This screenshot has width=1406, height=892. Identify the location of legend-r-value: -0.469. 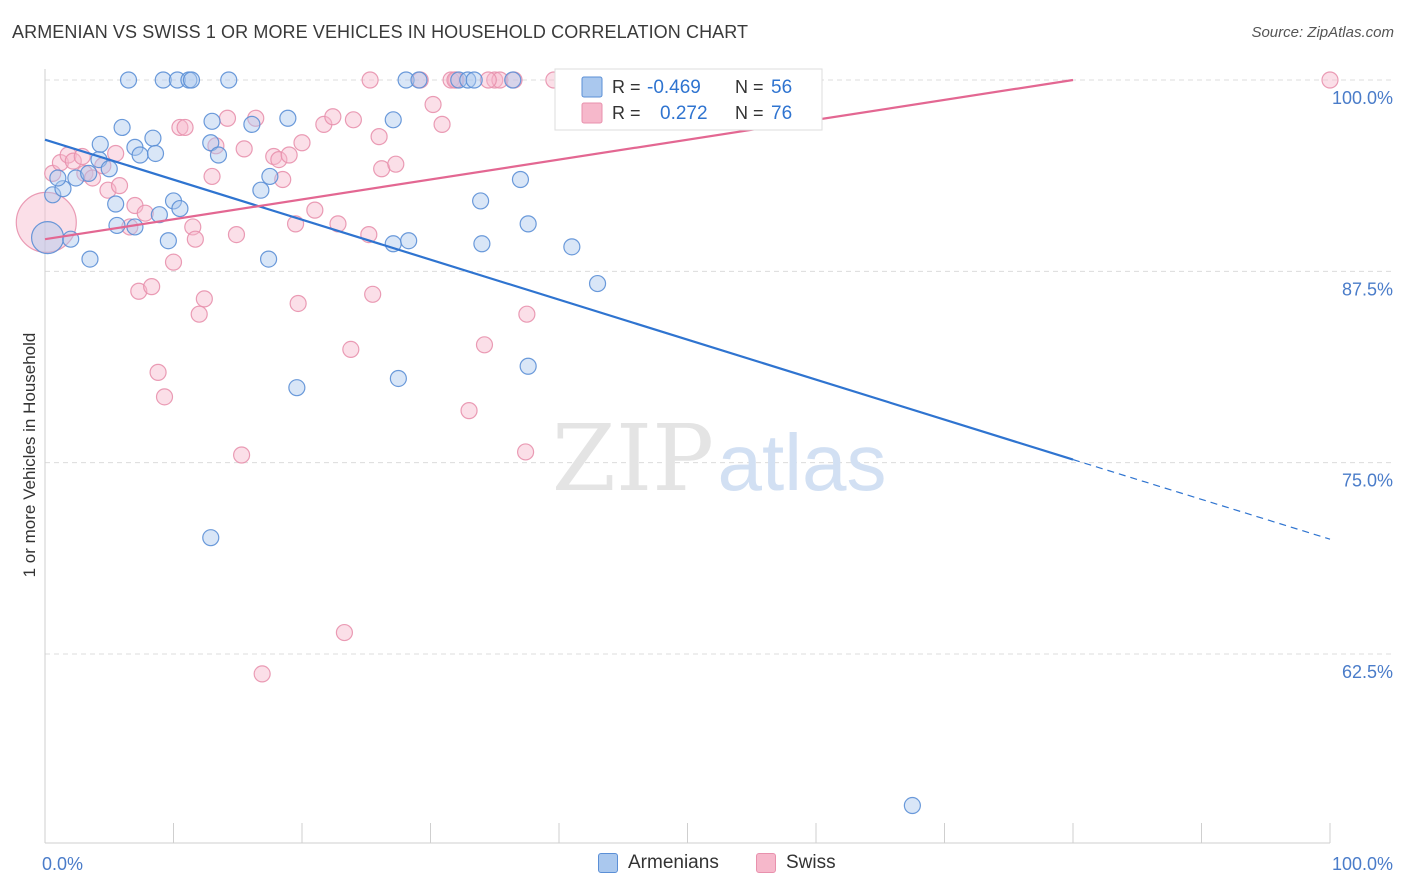
(674, 87).